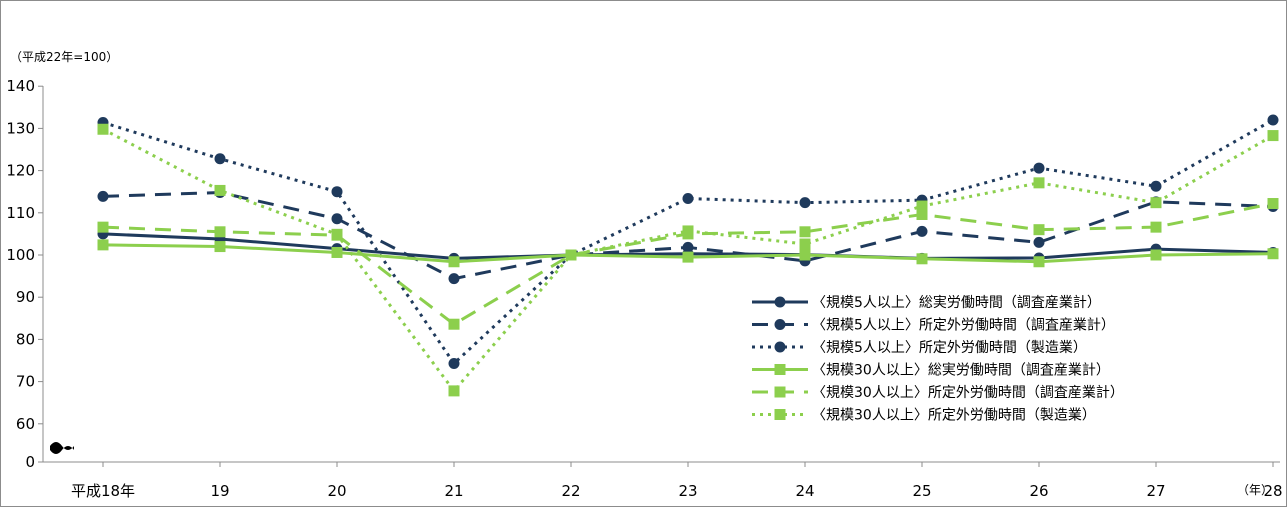  Describe the element at coordinates (453, 491) in the screenshot. I see `x-tick-label: 21` at that location.